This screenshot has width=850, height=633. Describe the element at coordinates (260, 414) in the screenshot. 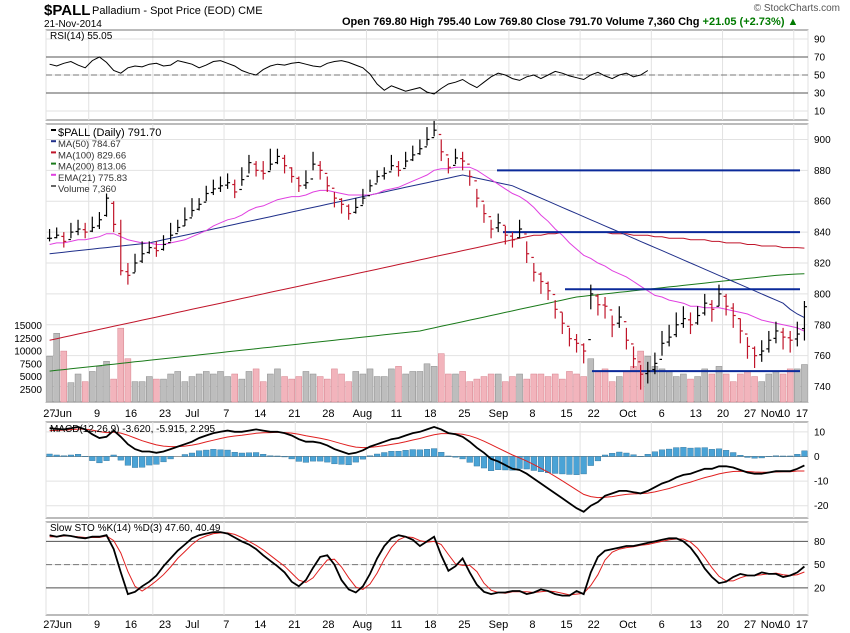

I see `x-tick-label: 14` at that location.